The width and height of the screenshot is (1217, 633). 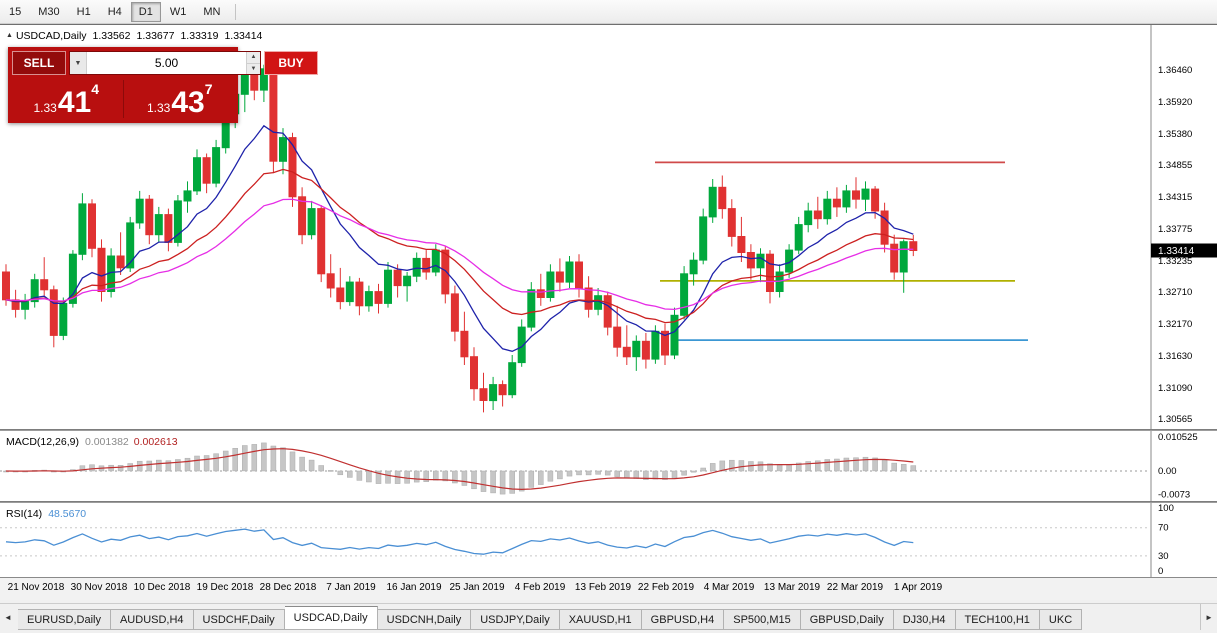 I want to click on tabs-scroll-left-icon: ◄, so click(x=8, y=617).